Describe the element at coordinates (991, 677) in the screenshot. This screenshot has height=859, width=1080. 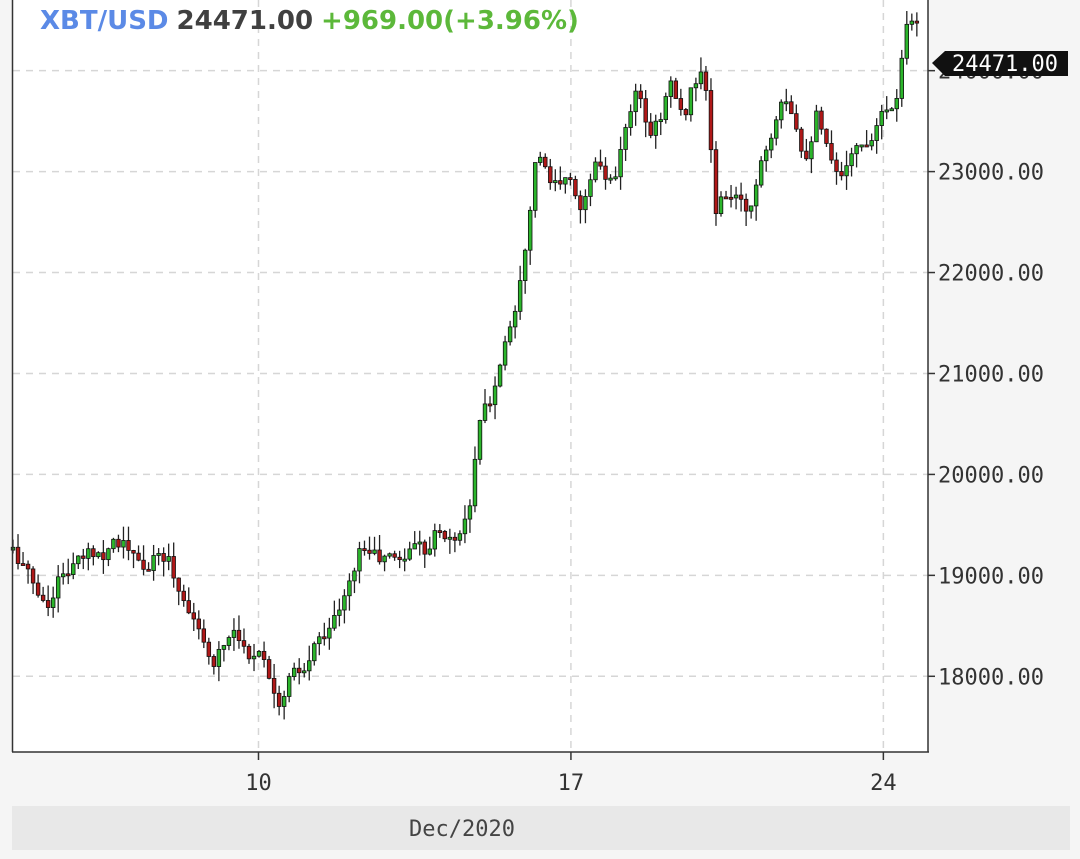
I see `y-tick-label: 18000.00` at that location.